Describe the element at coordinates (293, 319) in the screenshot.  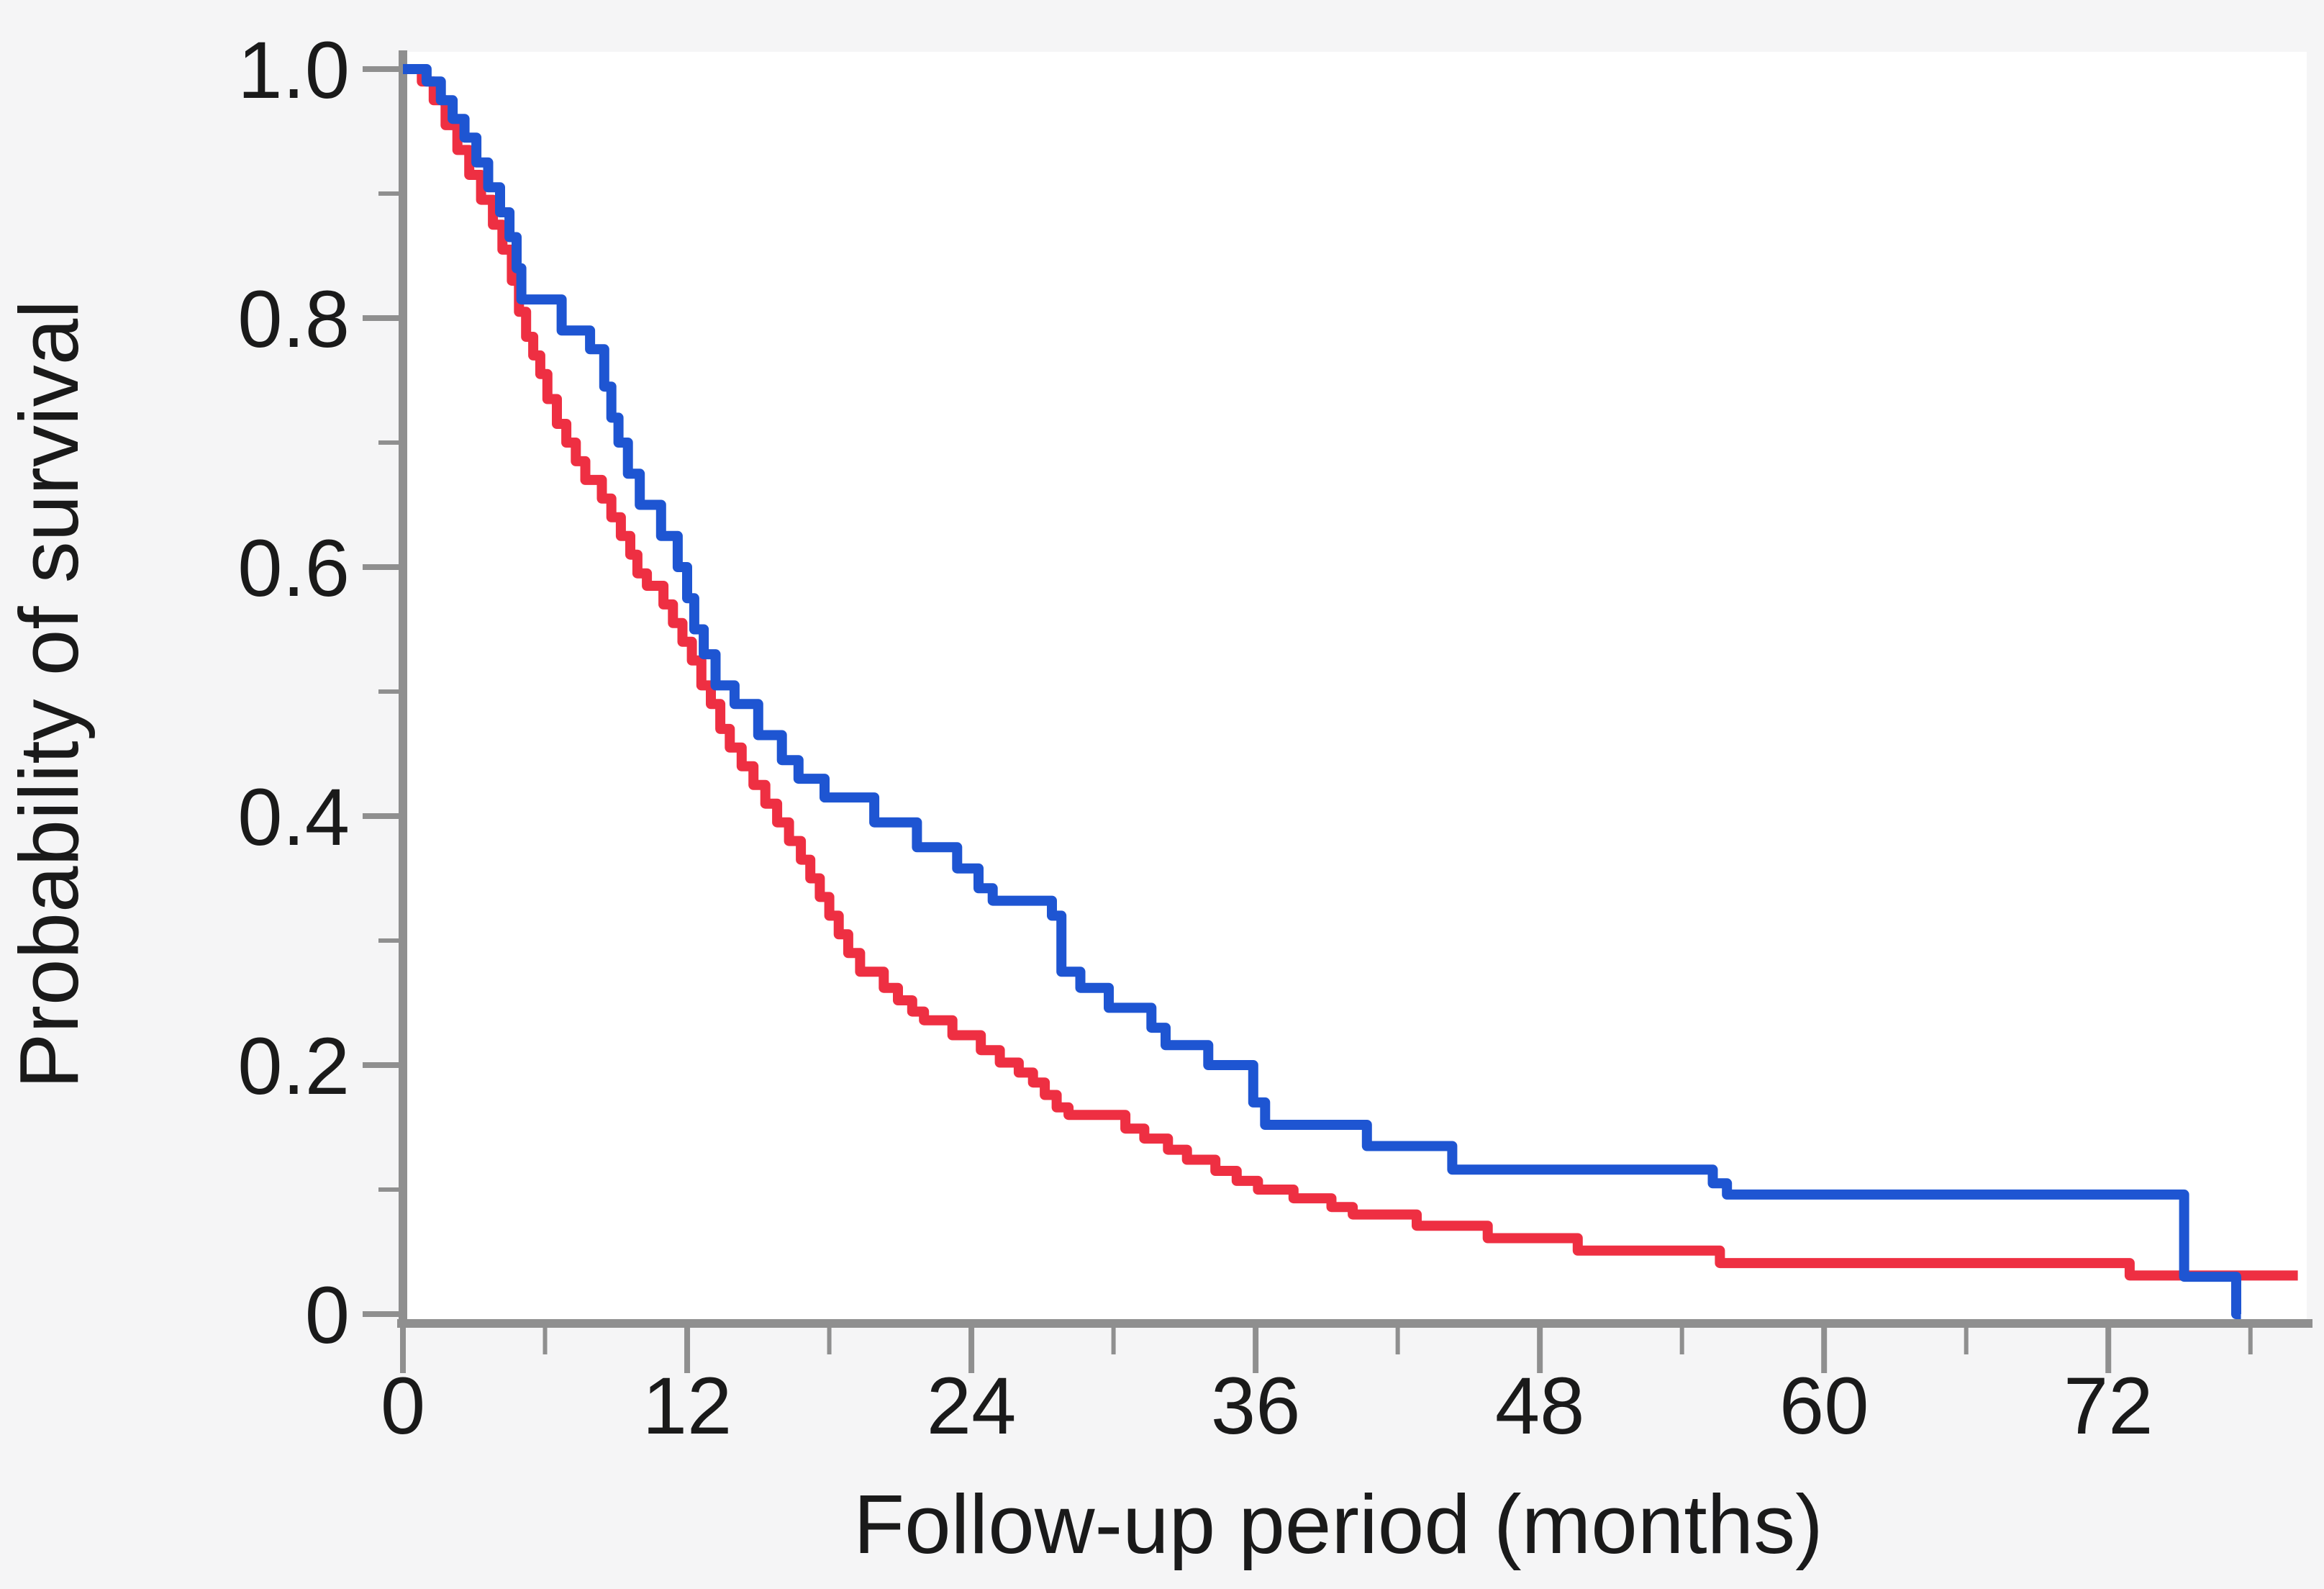
I see `y-tick-label: 0.8` at that location.